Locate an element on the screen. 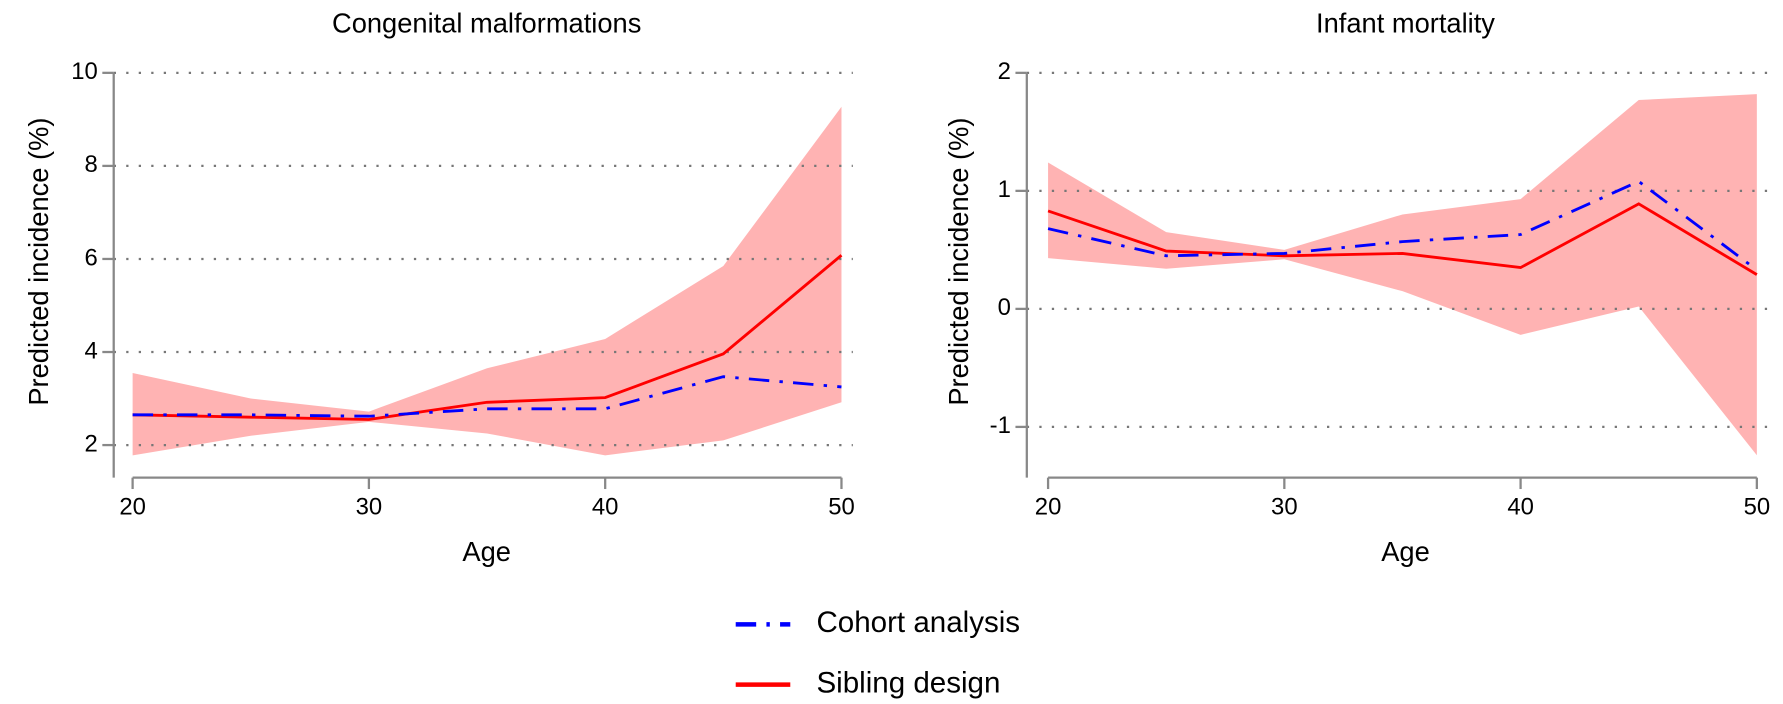 This screenshot has width=1783, height=704. y-tick-label: 6 is located at coordinates (91, 257).